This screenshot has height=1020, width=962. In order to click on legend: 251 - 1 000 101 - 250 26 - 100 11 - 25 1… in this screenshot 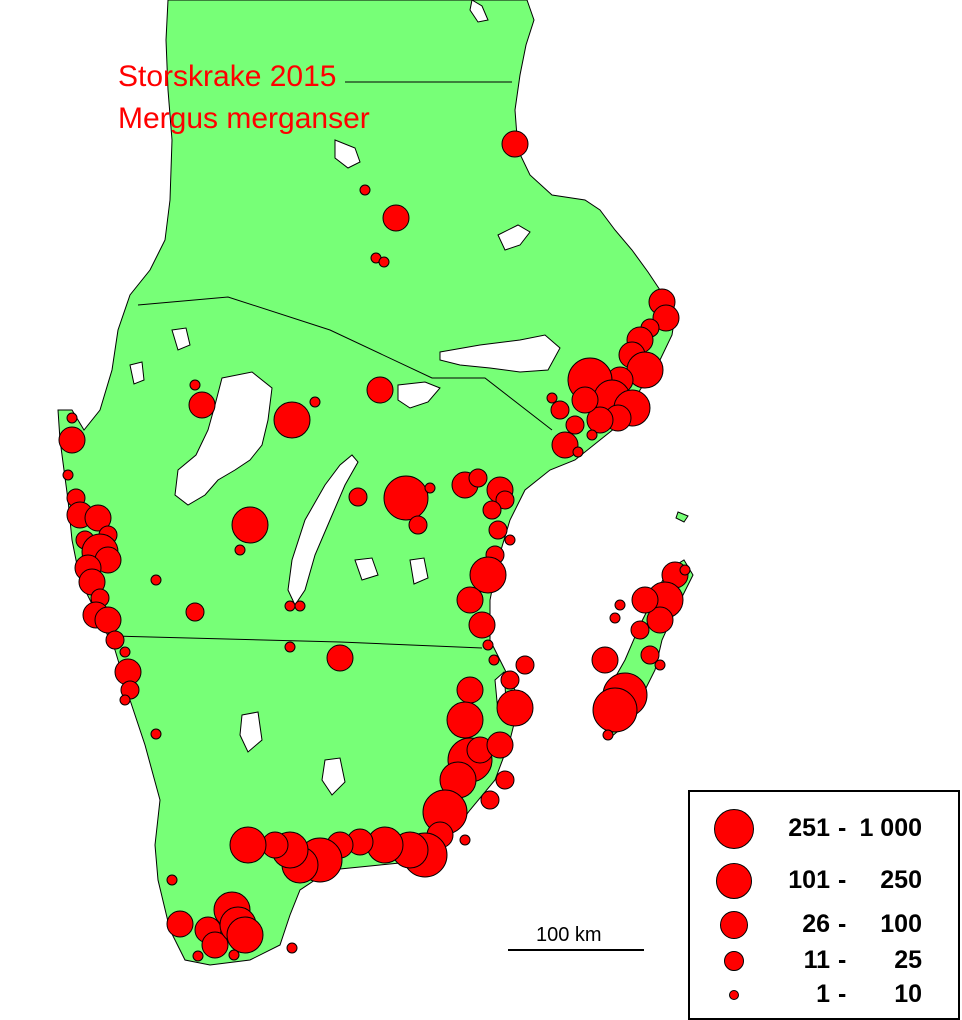, I will do `click(824, 905)`.